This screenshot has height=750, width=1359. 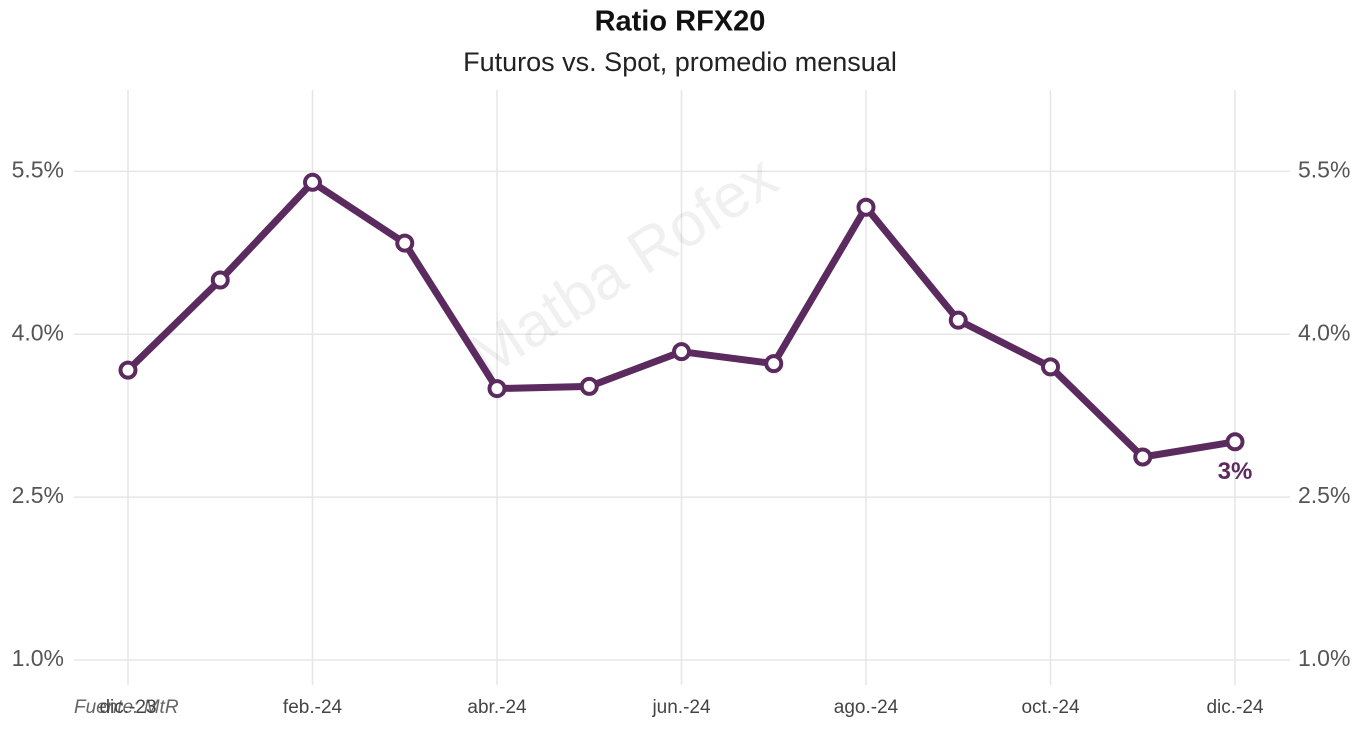 What do you see at coordinates (1050, 707) in the screenshot?
I see `x-tick-label: oct.-24` at bounding box center [1050, 707].